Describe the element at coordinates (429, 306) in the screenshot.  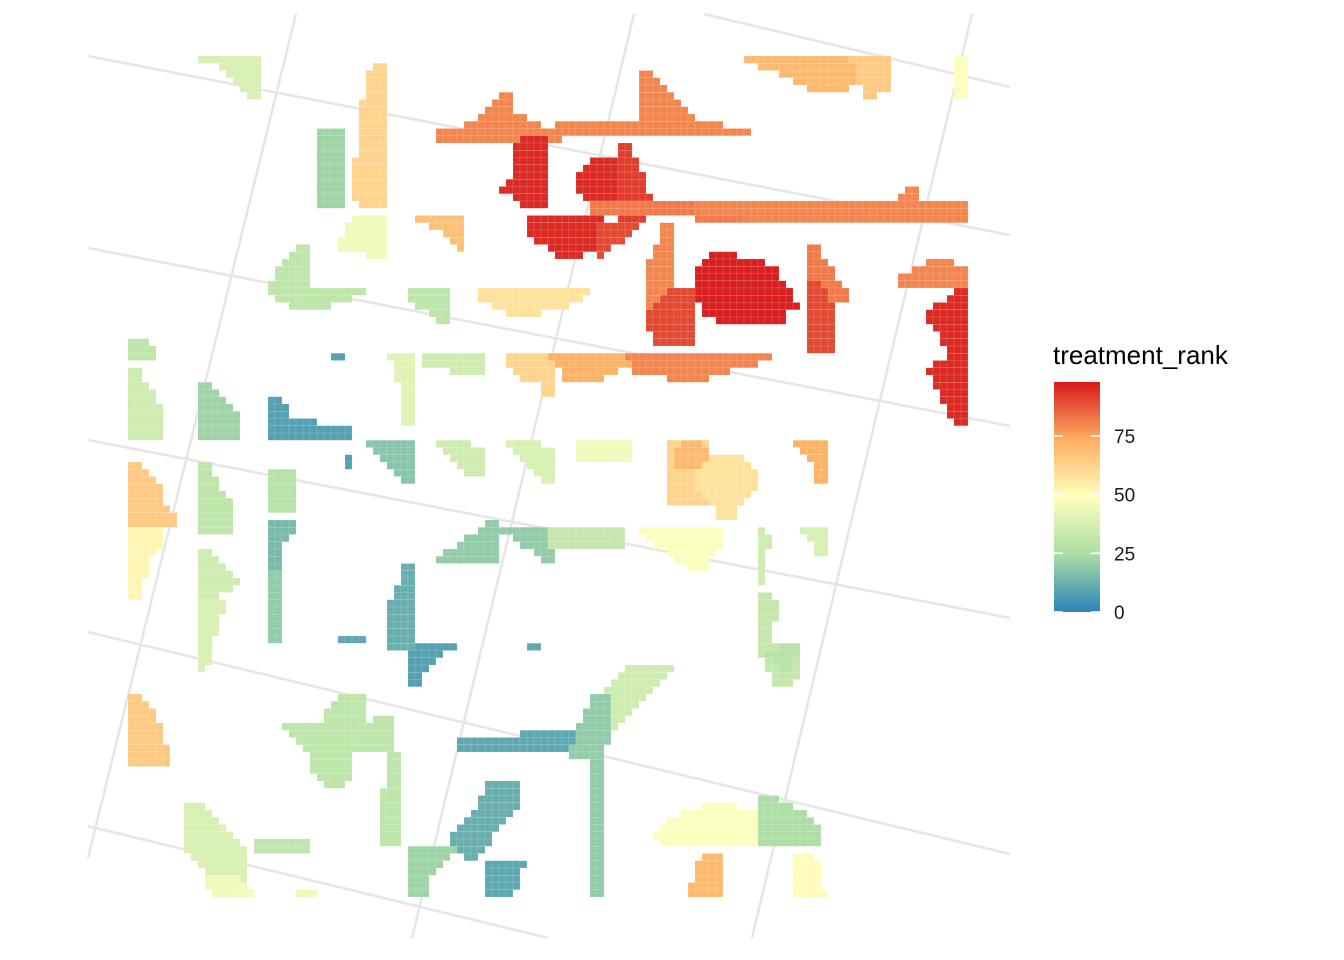
I see `patch-D2` at that location.